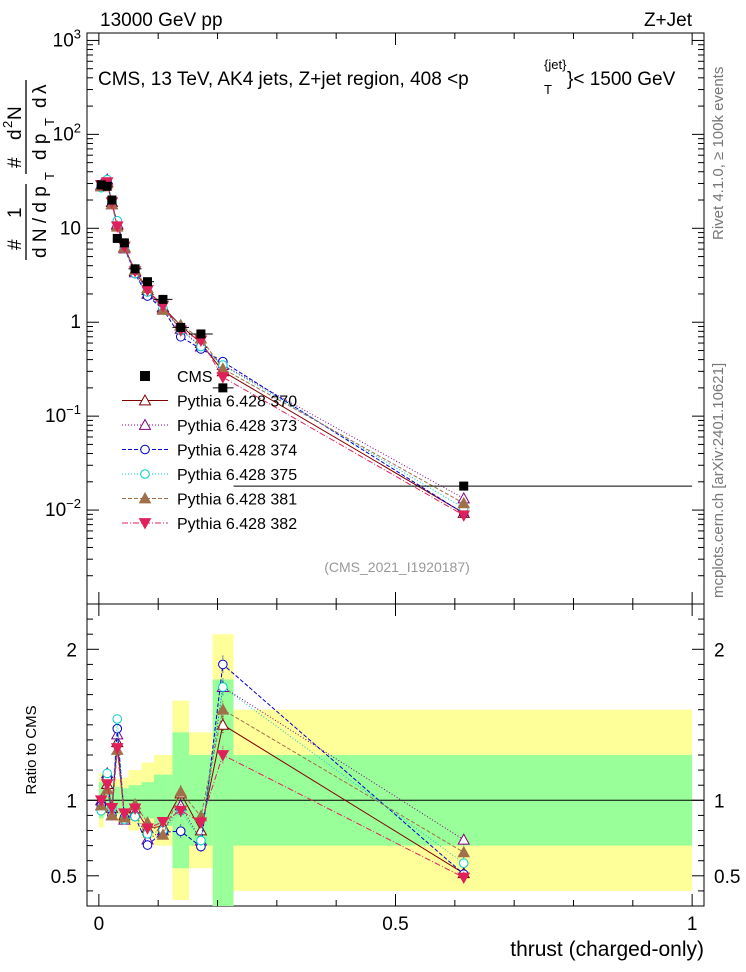 The height and width of the screenshot is (972, 746). Describe the element at coordinates (67, 132) in the screenshot. I see `y-tick-label: 10²` at that location.